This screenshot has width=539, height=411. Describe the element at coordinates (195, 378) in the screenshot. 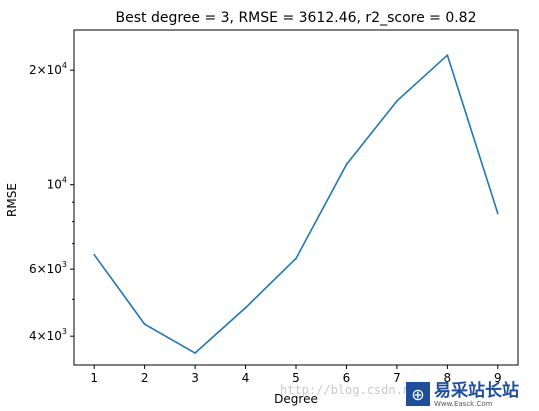

I see `x-tick-label: 3` at that location.